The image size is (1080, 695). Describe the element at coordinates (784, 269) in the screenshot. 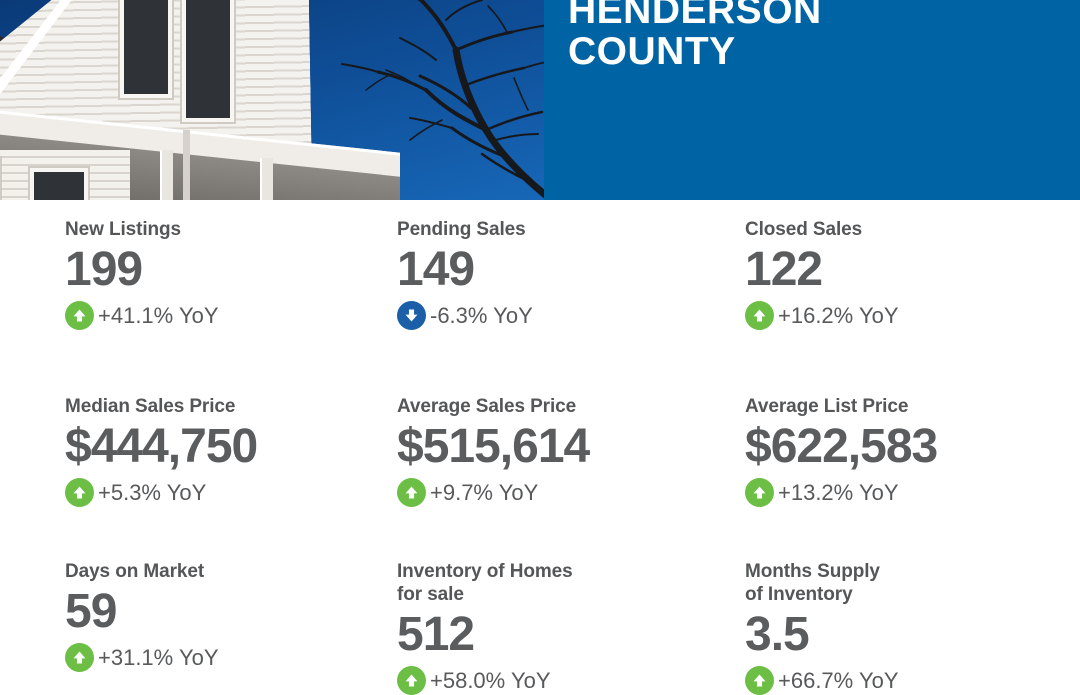

I see `stat-value: 122` at that location.